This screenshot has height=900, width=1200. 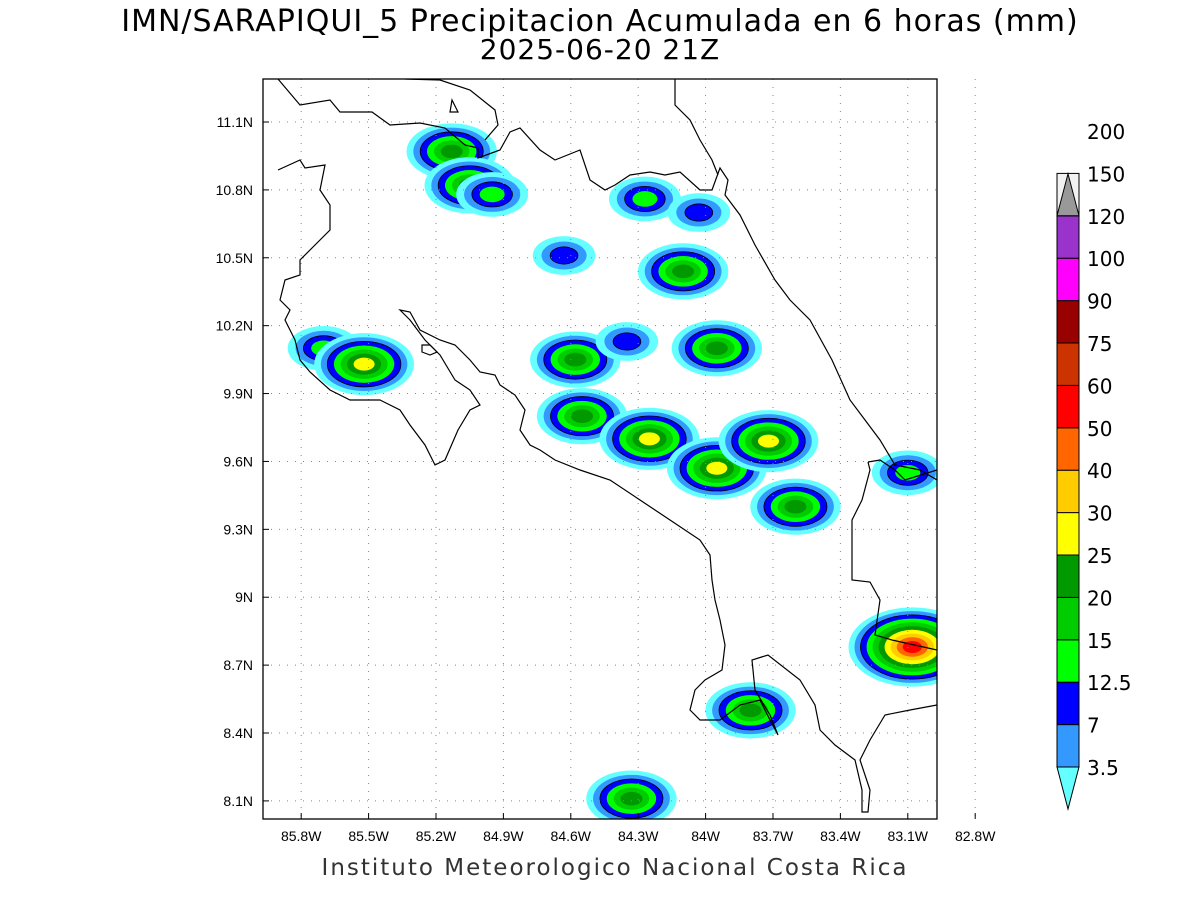 What do you see at coordinates (436, 836) in the screenshot?
I see `x-tick-label: 85.2W` at bounding box center [436, 836].